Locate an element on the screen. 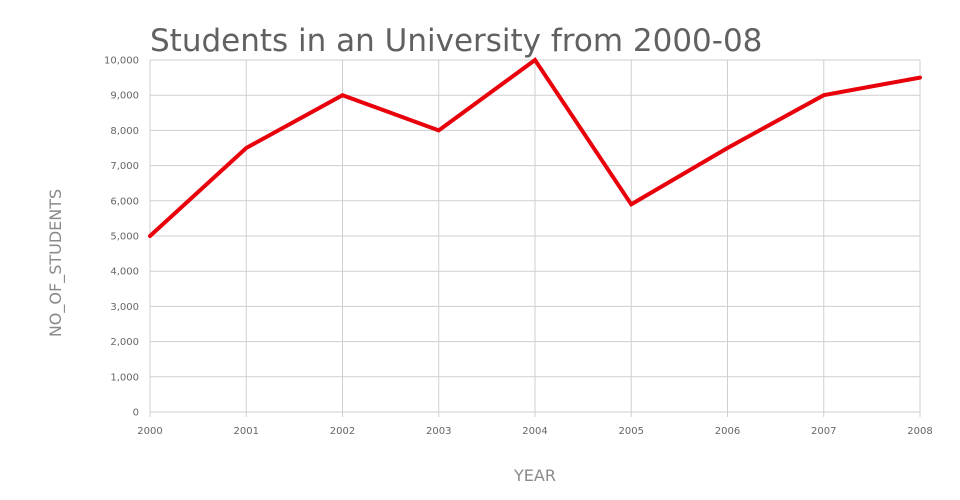  y-tick-label: 8,000 is located at coordinates (124, 131).